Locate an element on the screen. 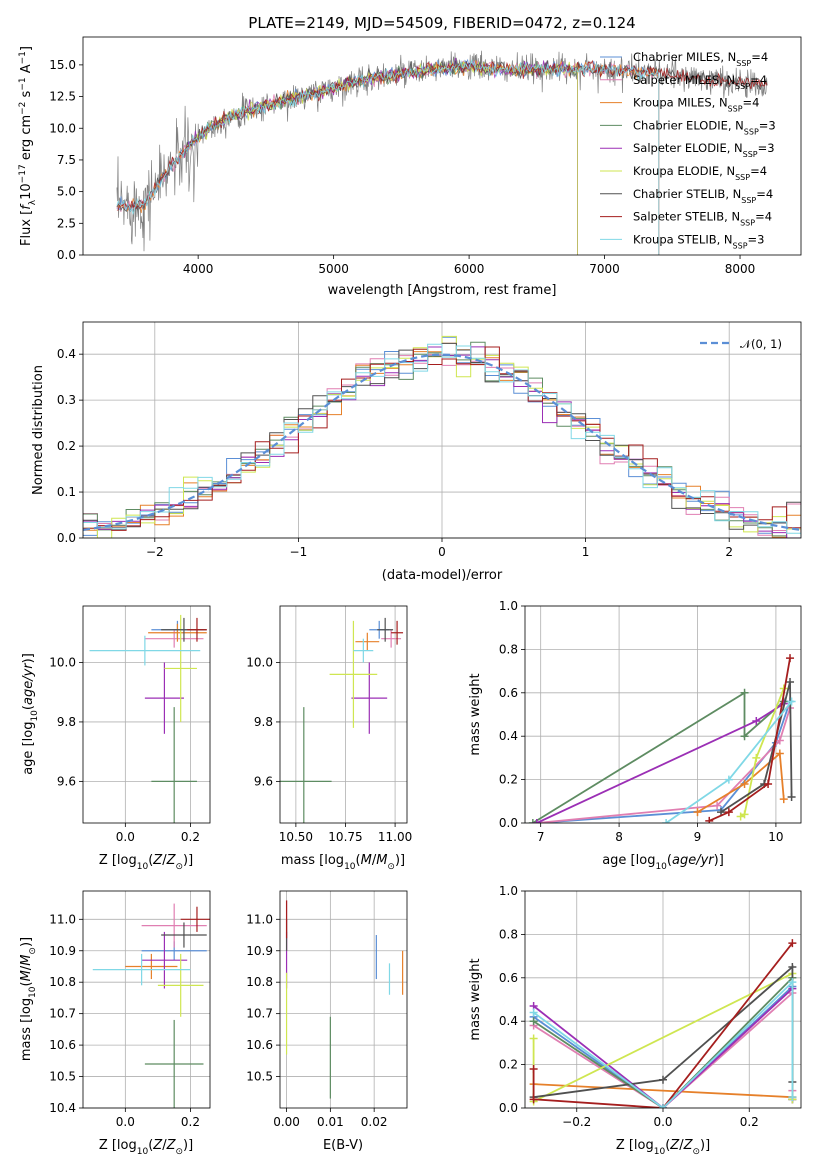 The height and width of the screenshot is (1170, 819). y-tick-label: 11.0 is located at coordinates (62, 919).